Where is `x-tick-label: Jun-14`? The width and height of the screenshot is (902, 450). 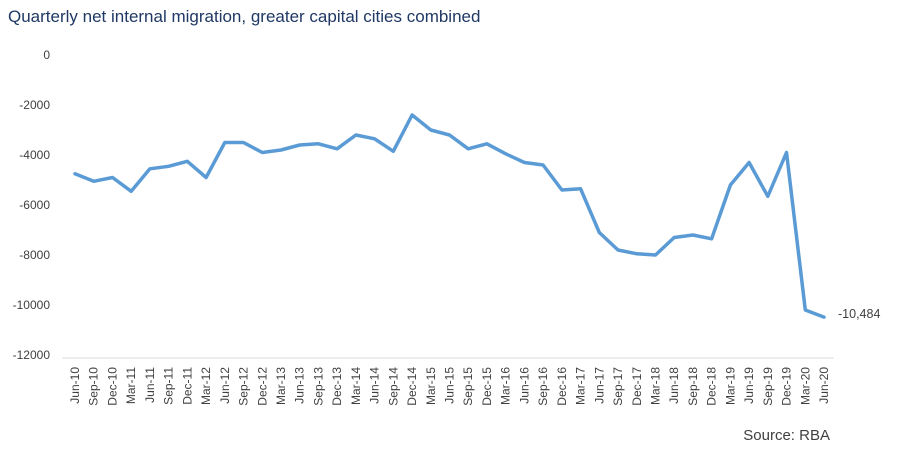
x-tick-label: Jun-14 is located at coordinates (375, 385).